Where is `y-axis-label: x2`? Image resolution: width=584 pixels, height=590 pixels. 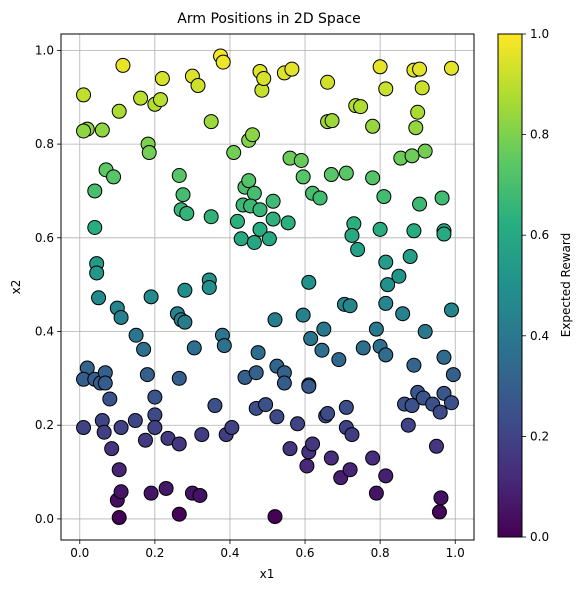 y-axis-label: x2 is located at coordinates (16, 287).